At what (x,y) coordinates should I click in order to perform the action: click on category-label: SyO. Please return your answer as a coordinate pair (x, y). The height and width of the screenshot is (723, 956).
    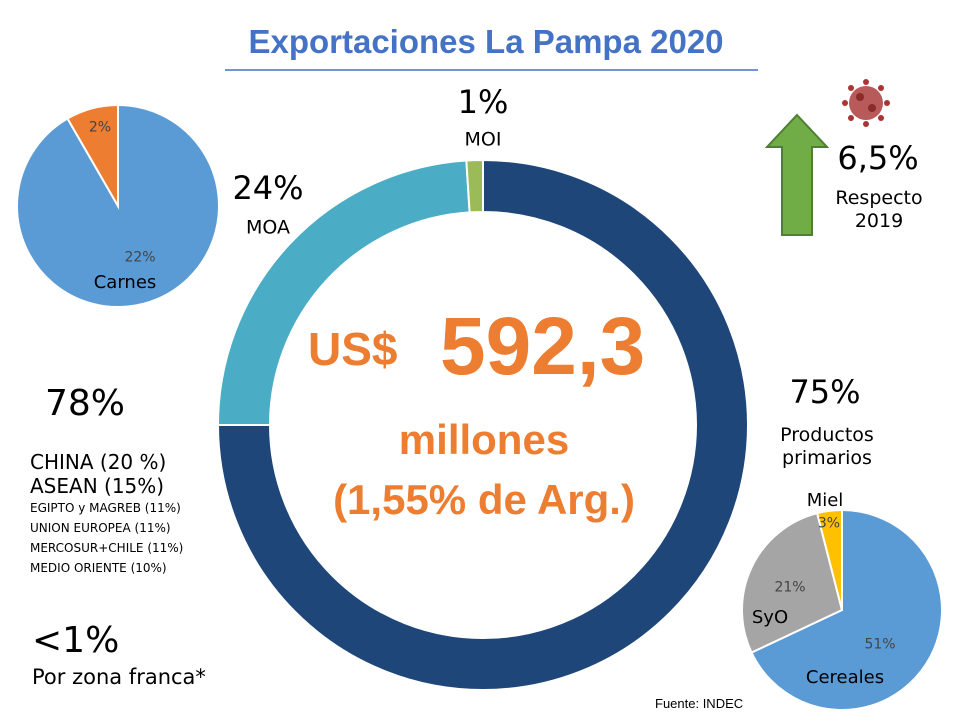
    Looking at the image, I should click on (770, 618).